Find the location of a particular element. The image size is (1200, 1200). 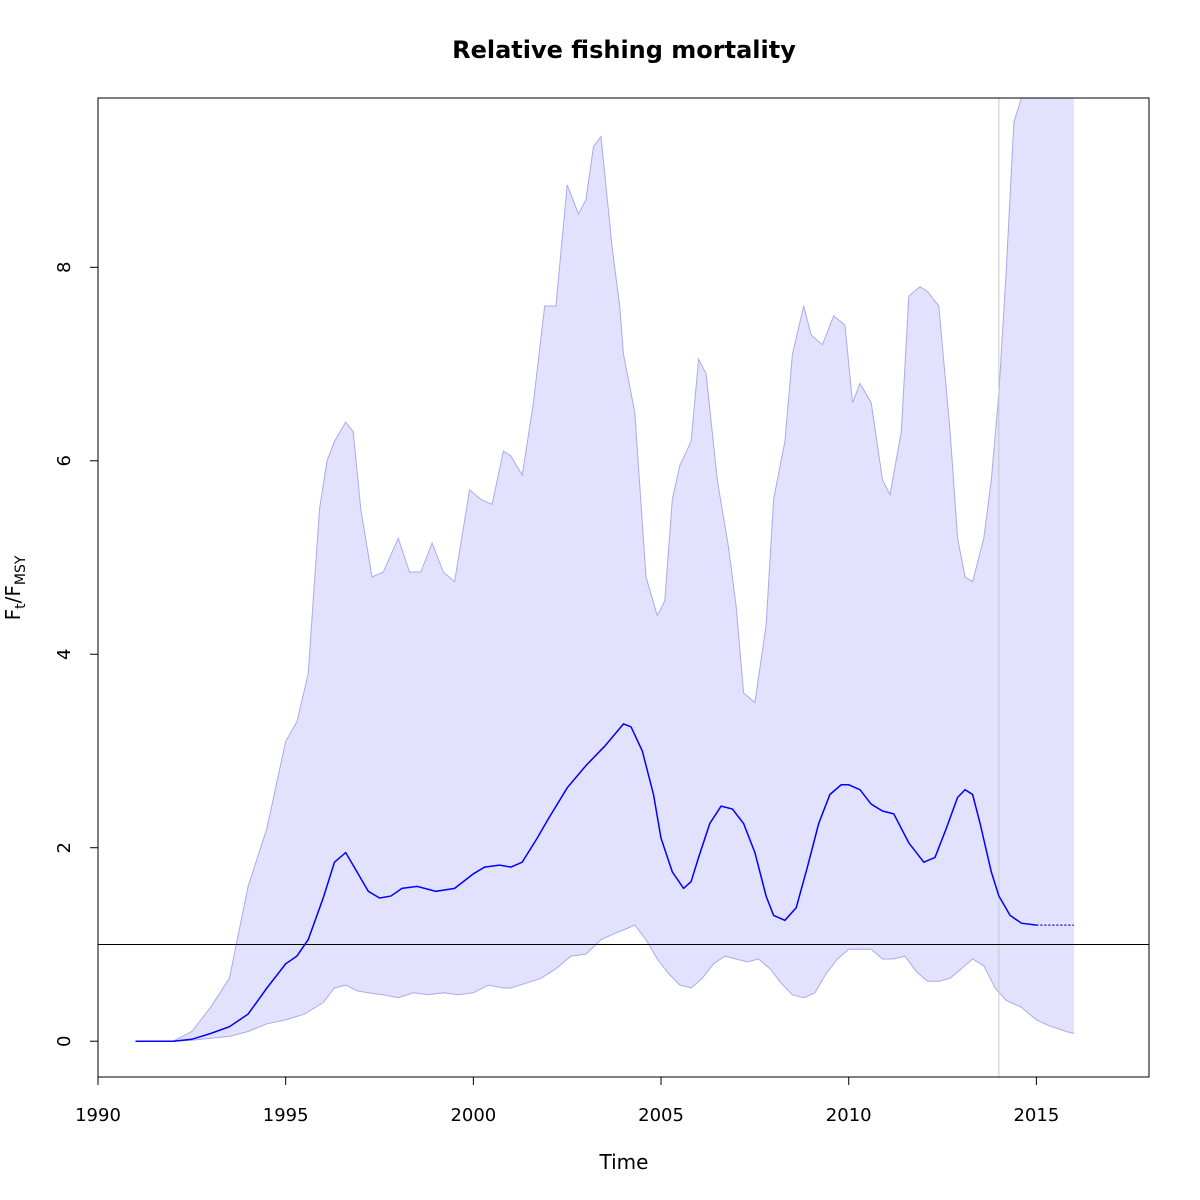

y-label-sep: /F is located at coordinates (13, 594).